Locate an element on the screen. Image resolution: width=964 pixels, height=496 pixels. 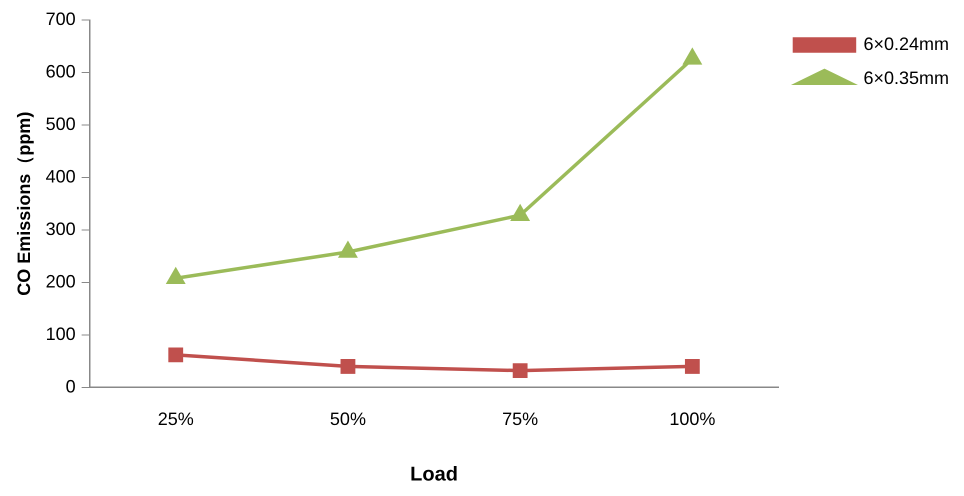
y-tick-label: 100 is located at coordinates (61, 334).